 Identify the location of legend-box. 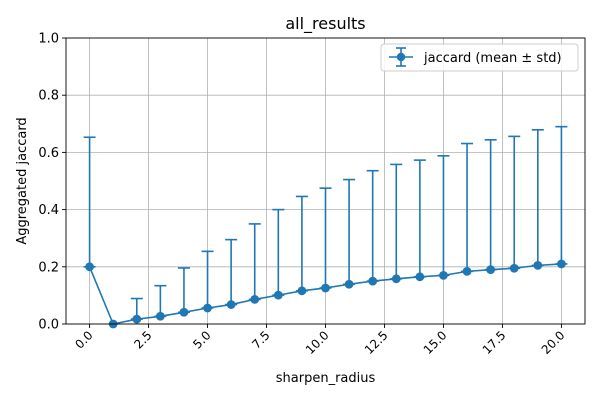
(479, 57).